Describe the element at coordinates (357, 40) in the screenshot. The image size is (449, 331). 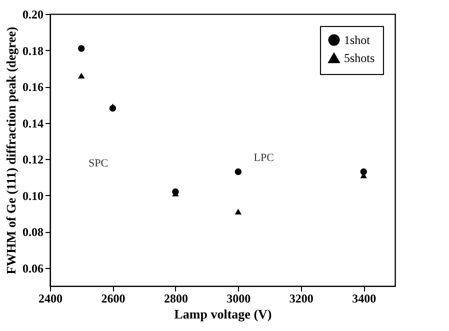
I see `legend-label: 1shot` at that location.